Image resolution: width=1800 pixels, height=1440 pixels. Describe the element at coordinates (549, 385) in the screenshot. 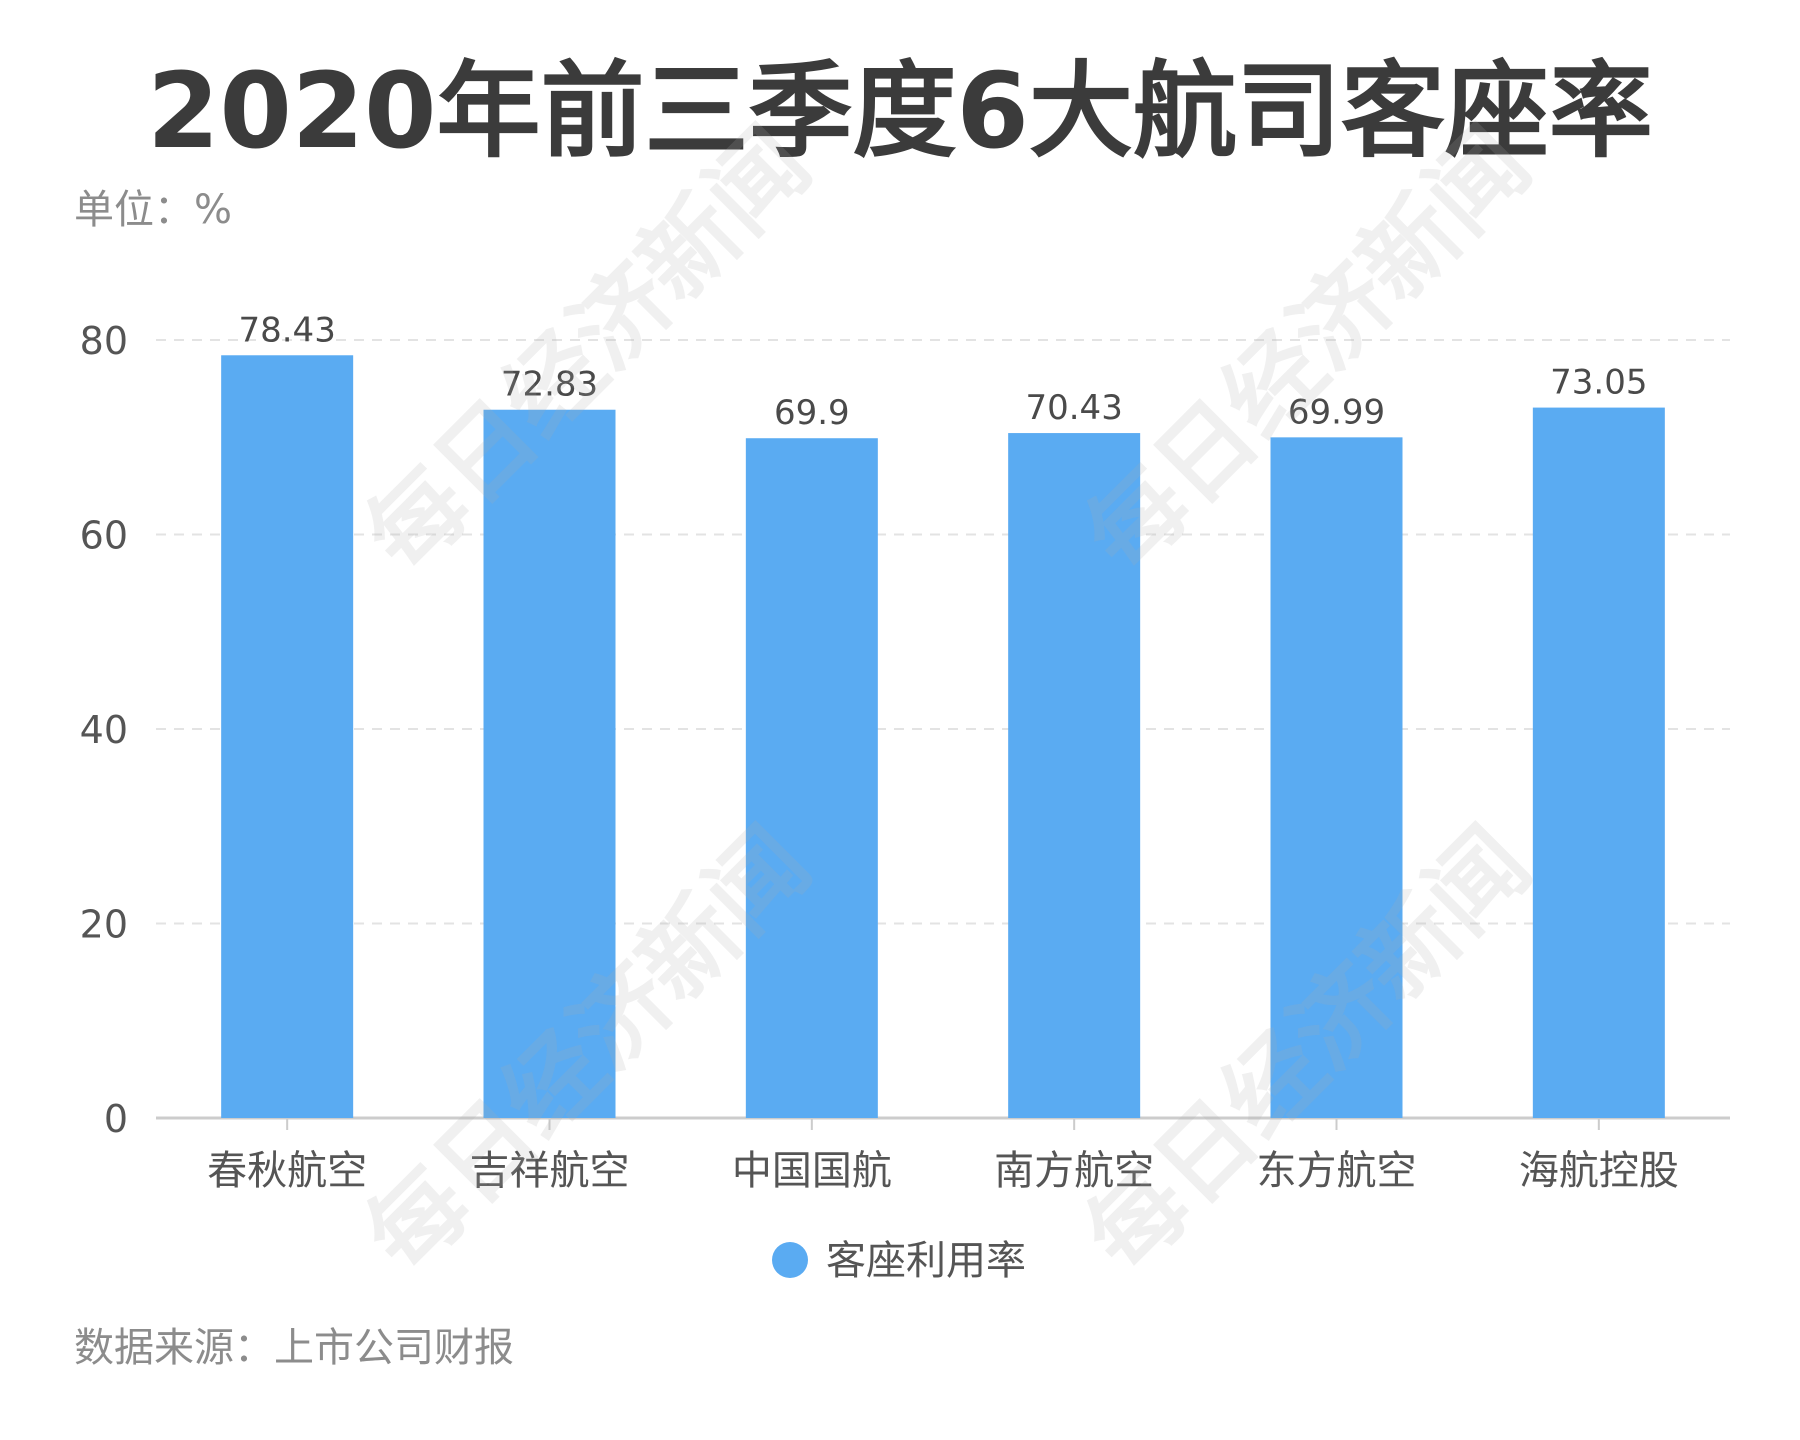

I see `bar-value-label: 72.83` at that location.